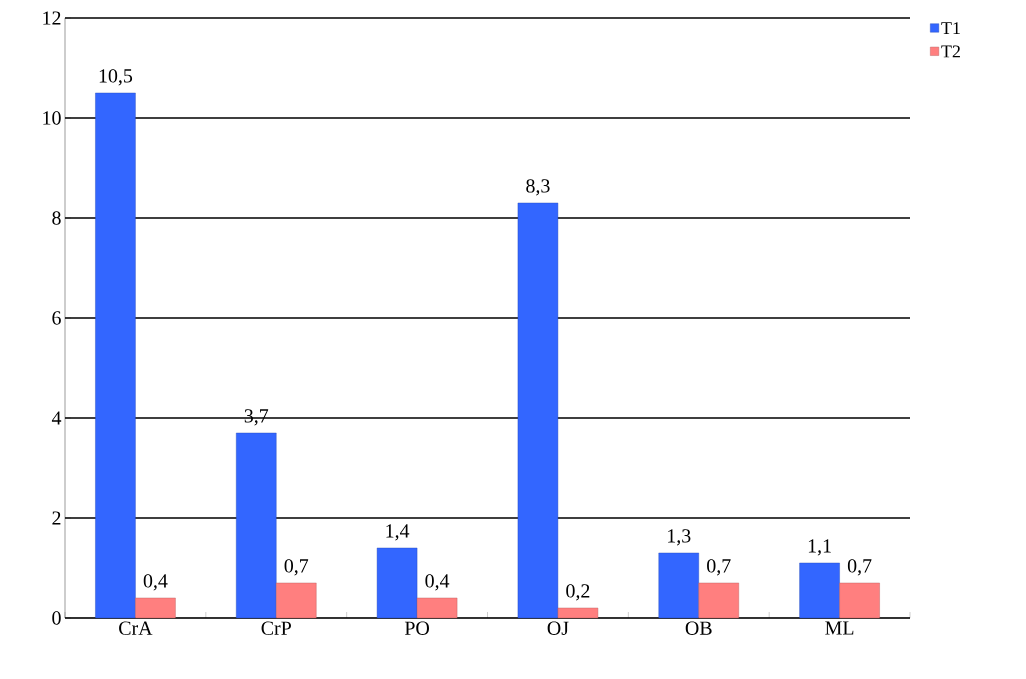  What do you see at coordinates (416, 628) in the screenshot?
I see `x-tick-label: PO` at bounding box center [416, 628].